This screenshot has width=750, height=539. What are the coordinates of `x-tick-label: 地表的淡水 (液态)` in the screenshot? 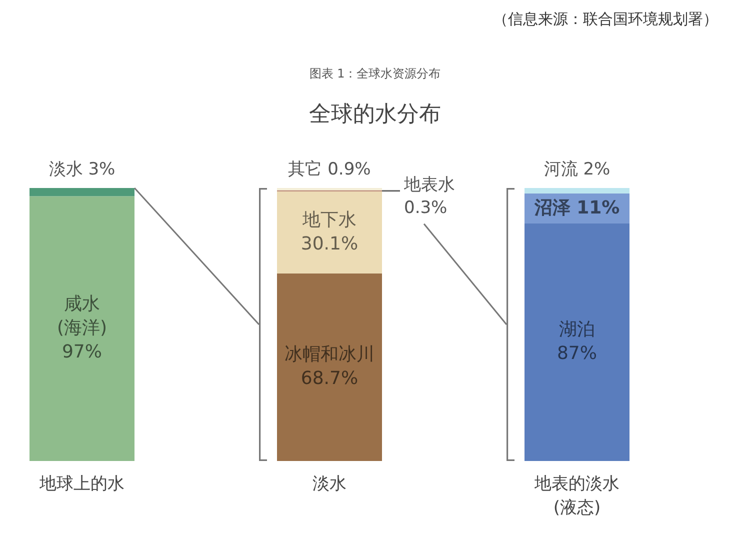 It's located at (577, 496).